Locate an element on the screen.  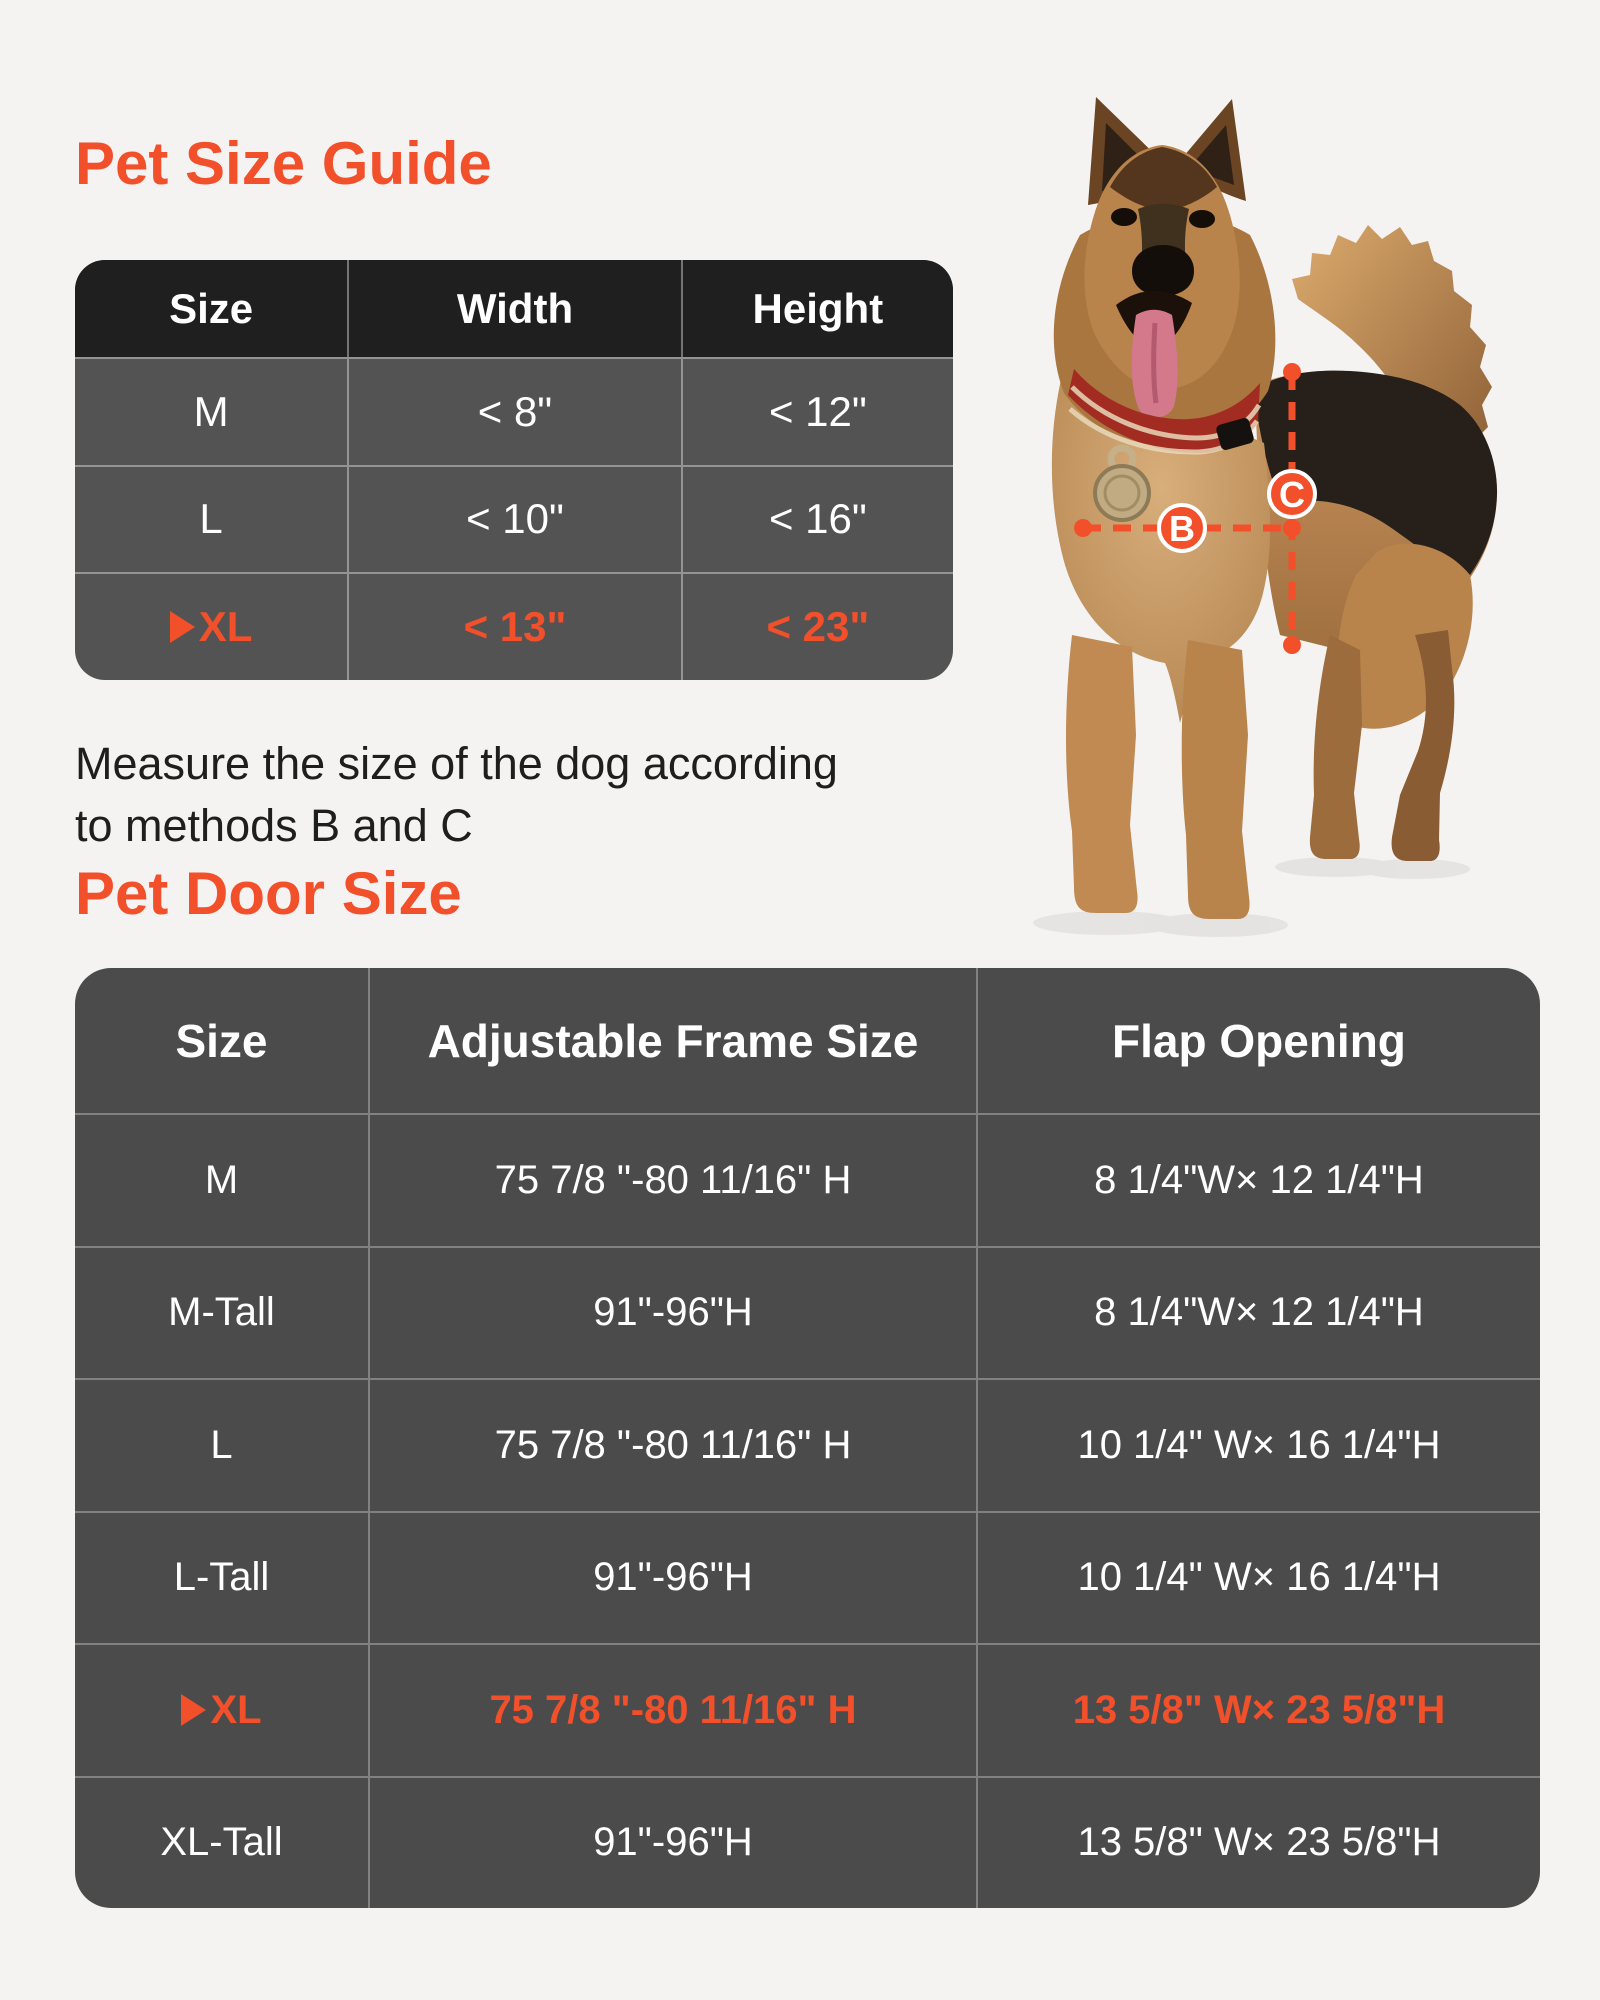
column-header: Flap Opening is located at coordinates (1257, 1040).